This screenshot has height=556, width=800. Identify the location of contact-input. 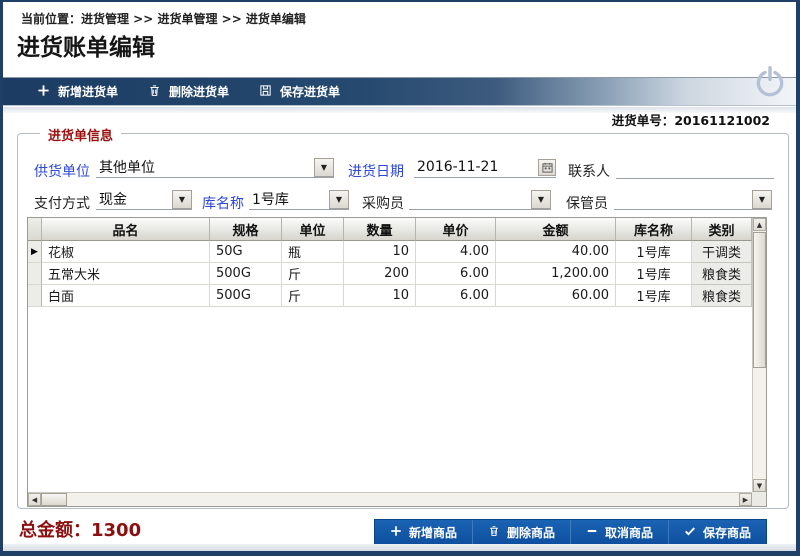
(695, 168).